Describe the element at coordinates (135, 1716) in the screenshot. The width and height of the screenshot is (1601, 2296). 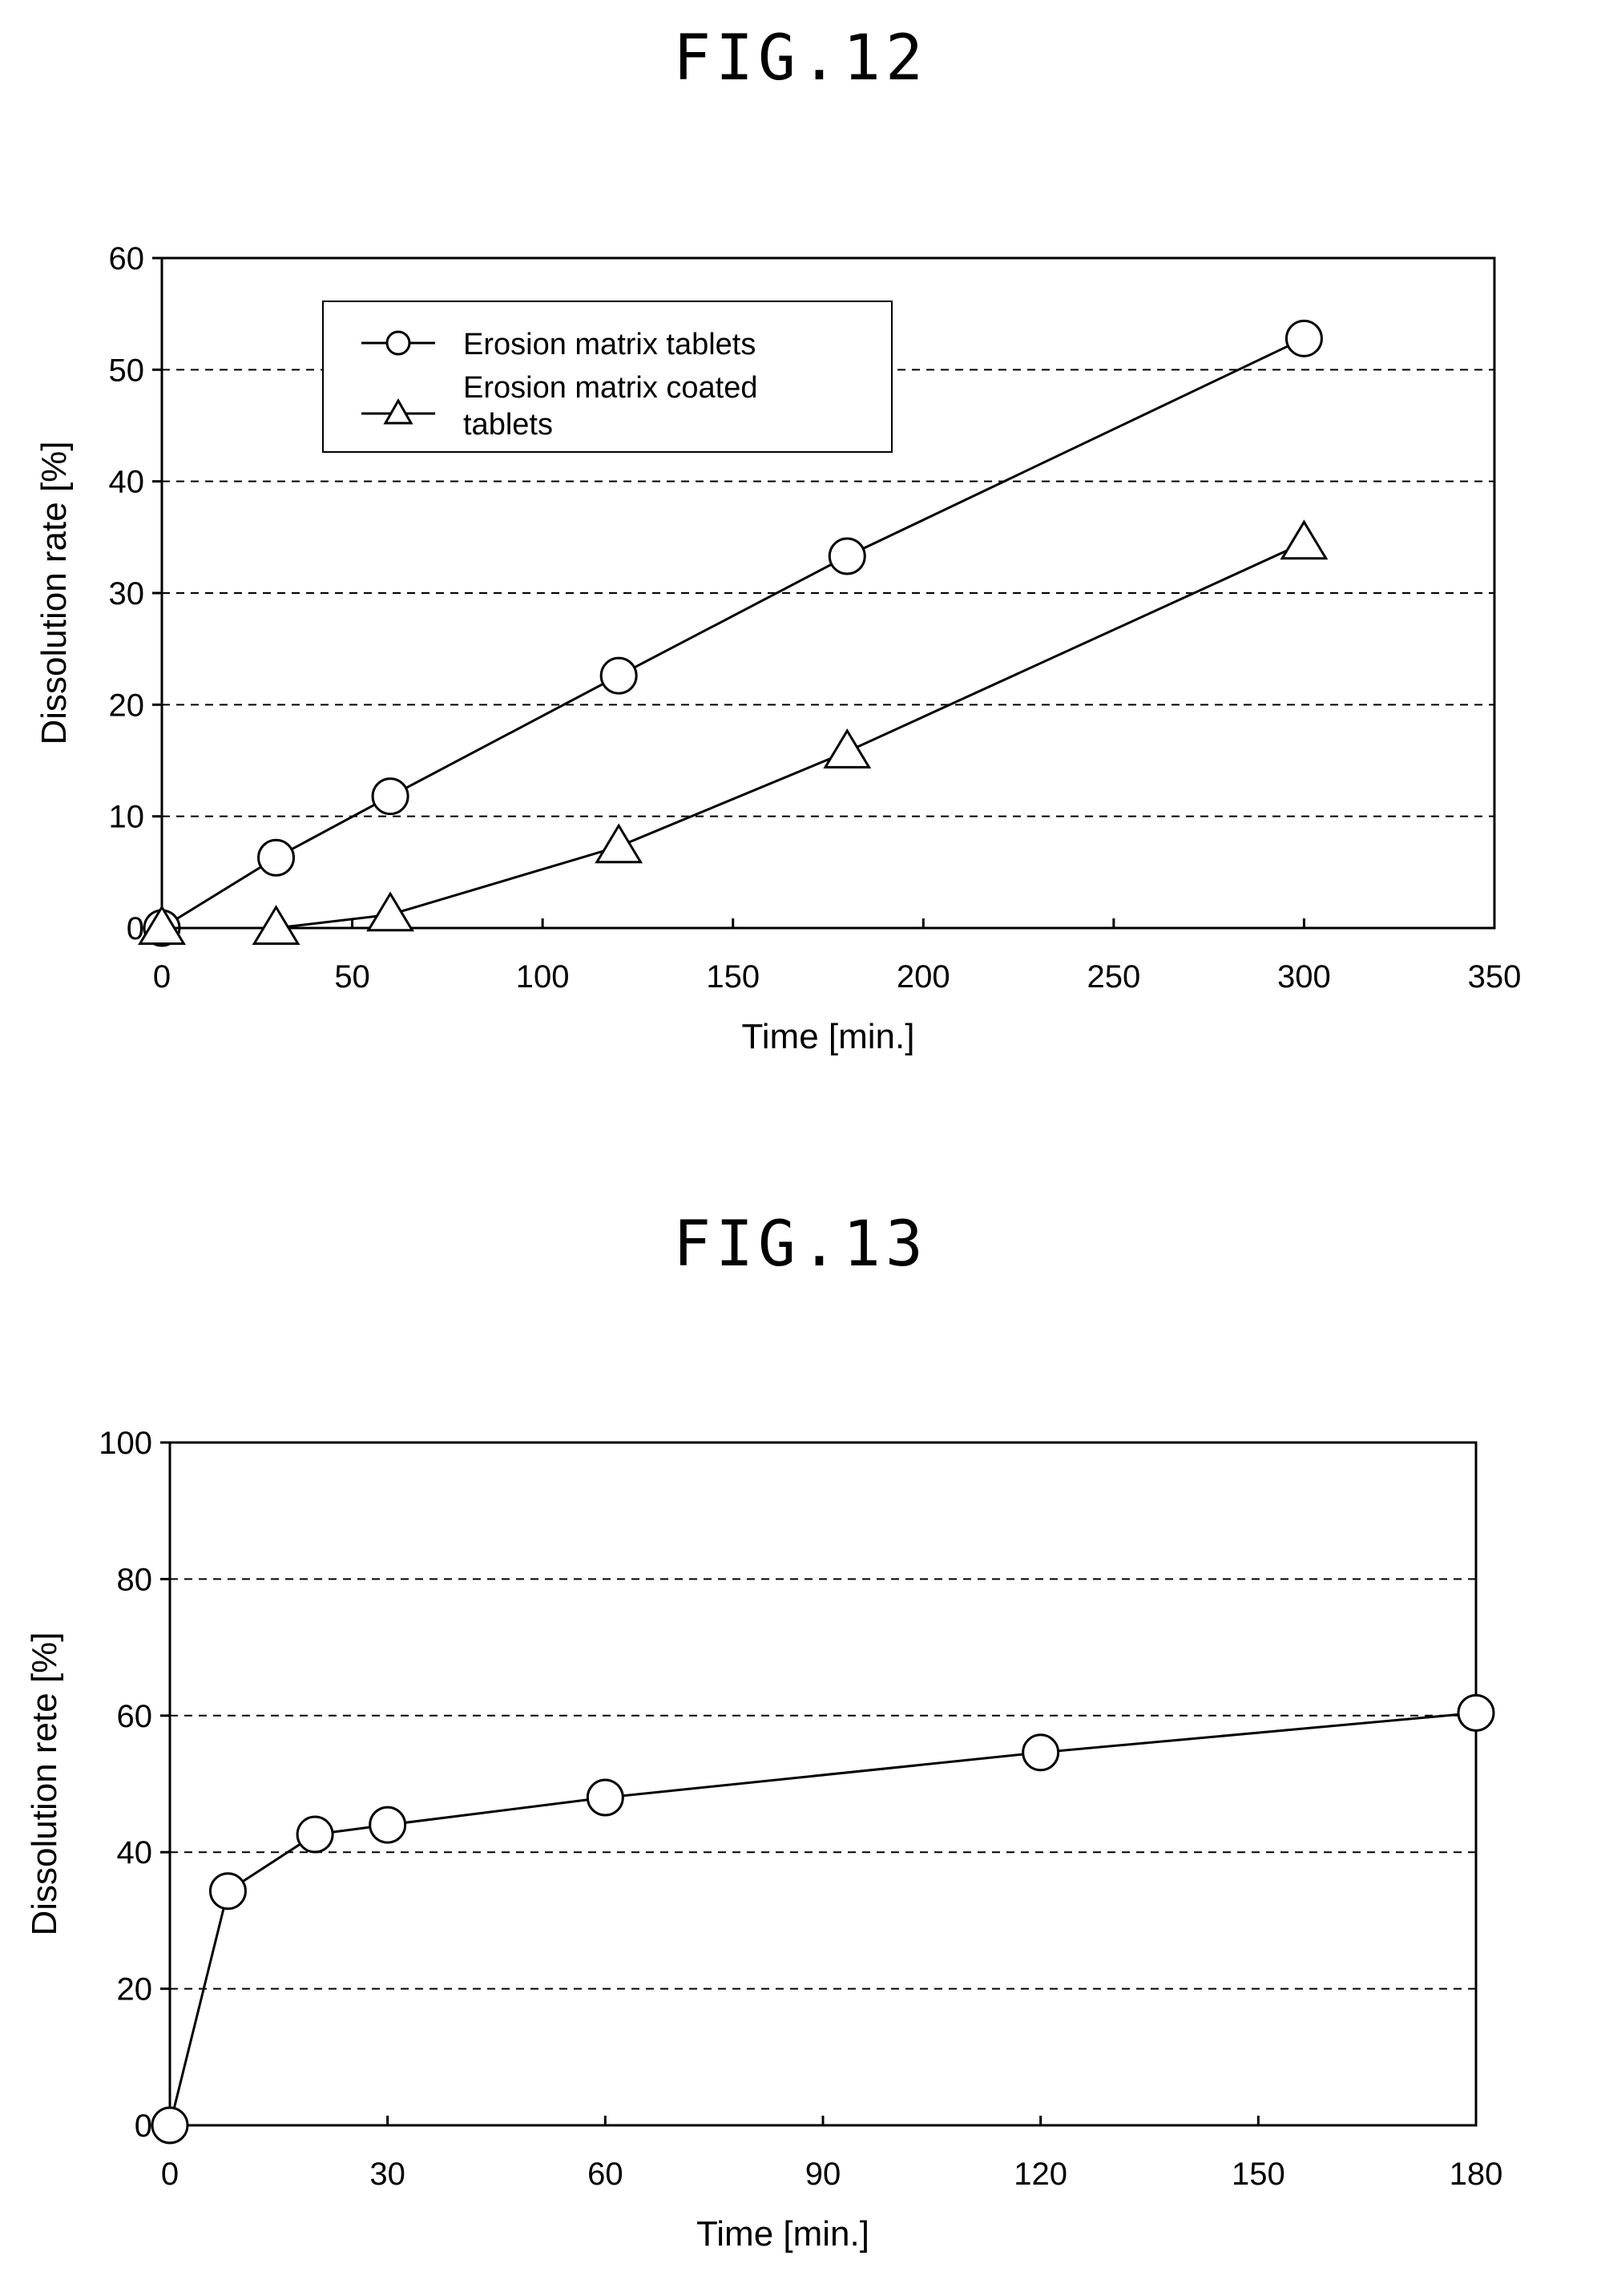
I see `y-tick-label: 60` at that location.